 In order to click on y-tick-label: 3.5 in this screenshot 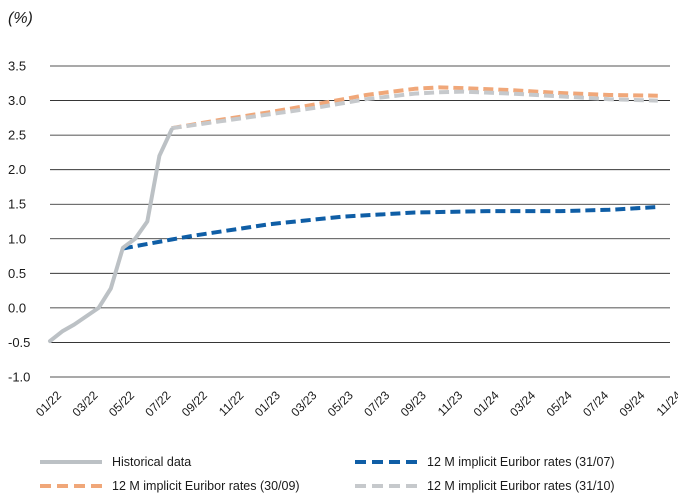, I will do `click(17, 66)`.